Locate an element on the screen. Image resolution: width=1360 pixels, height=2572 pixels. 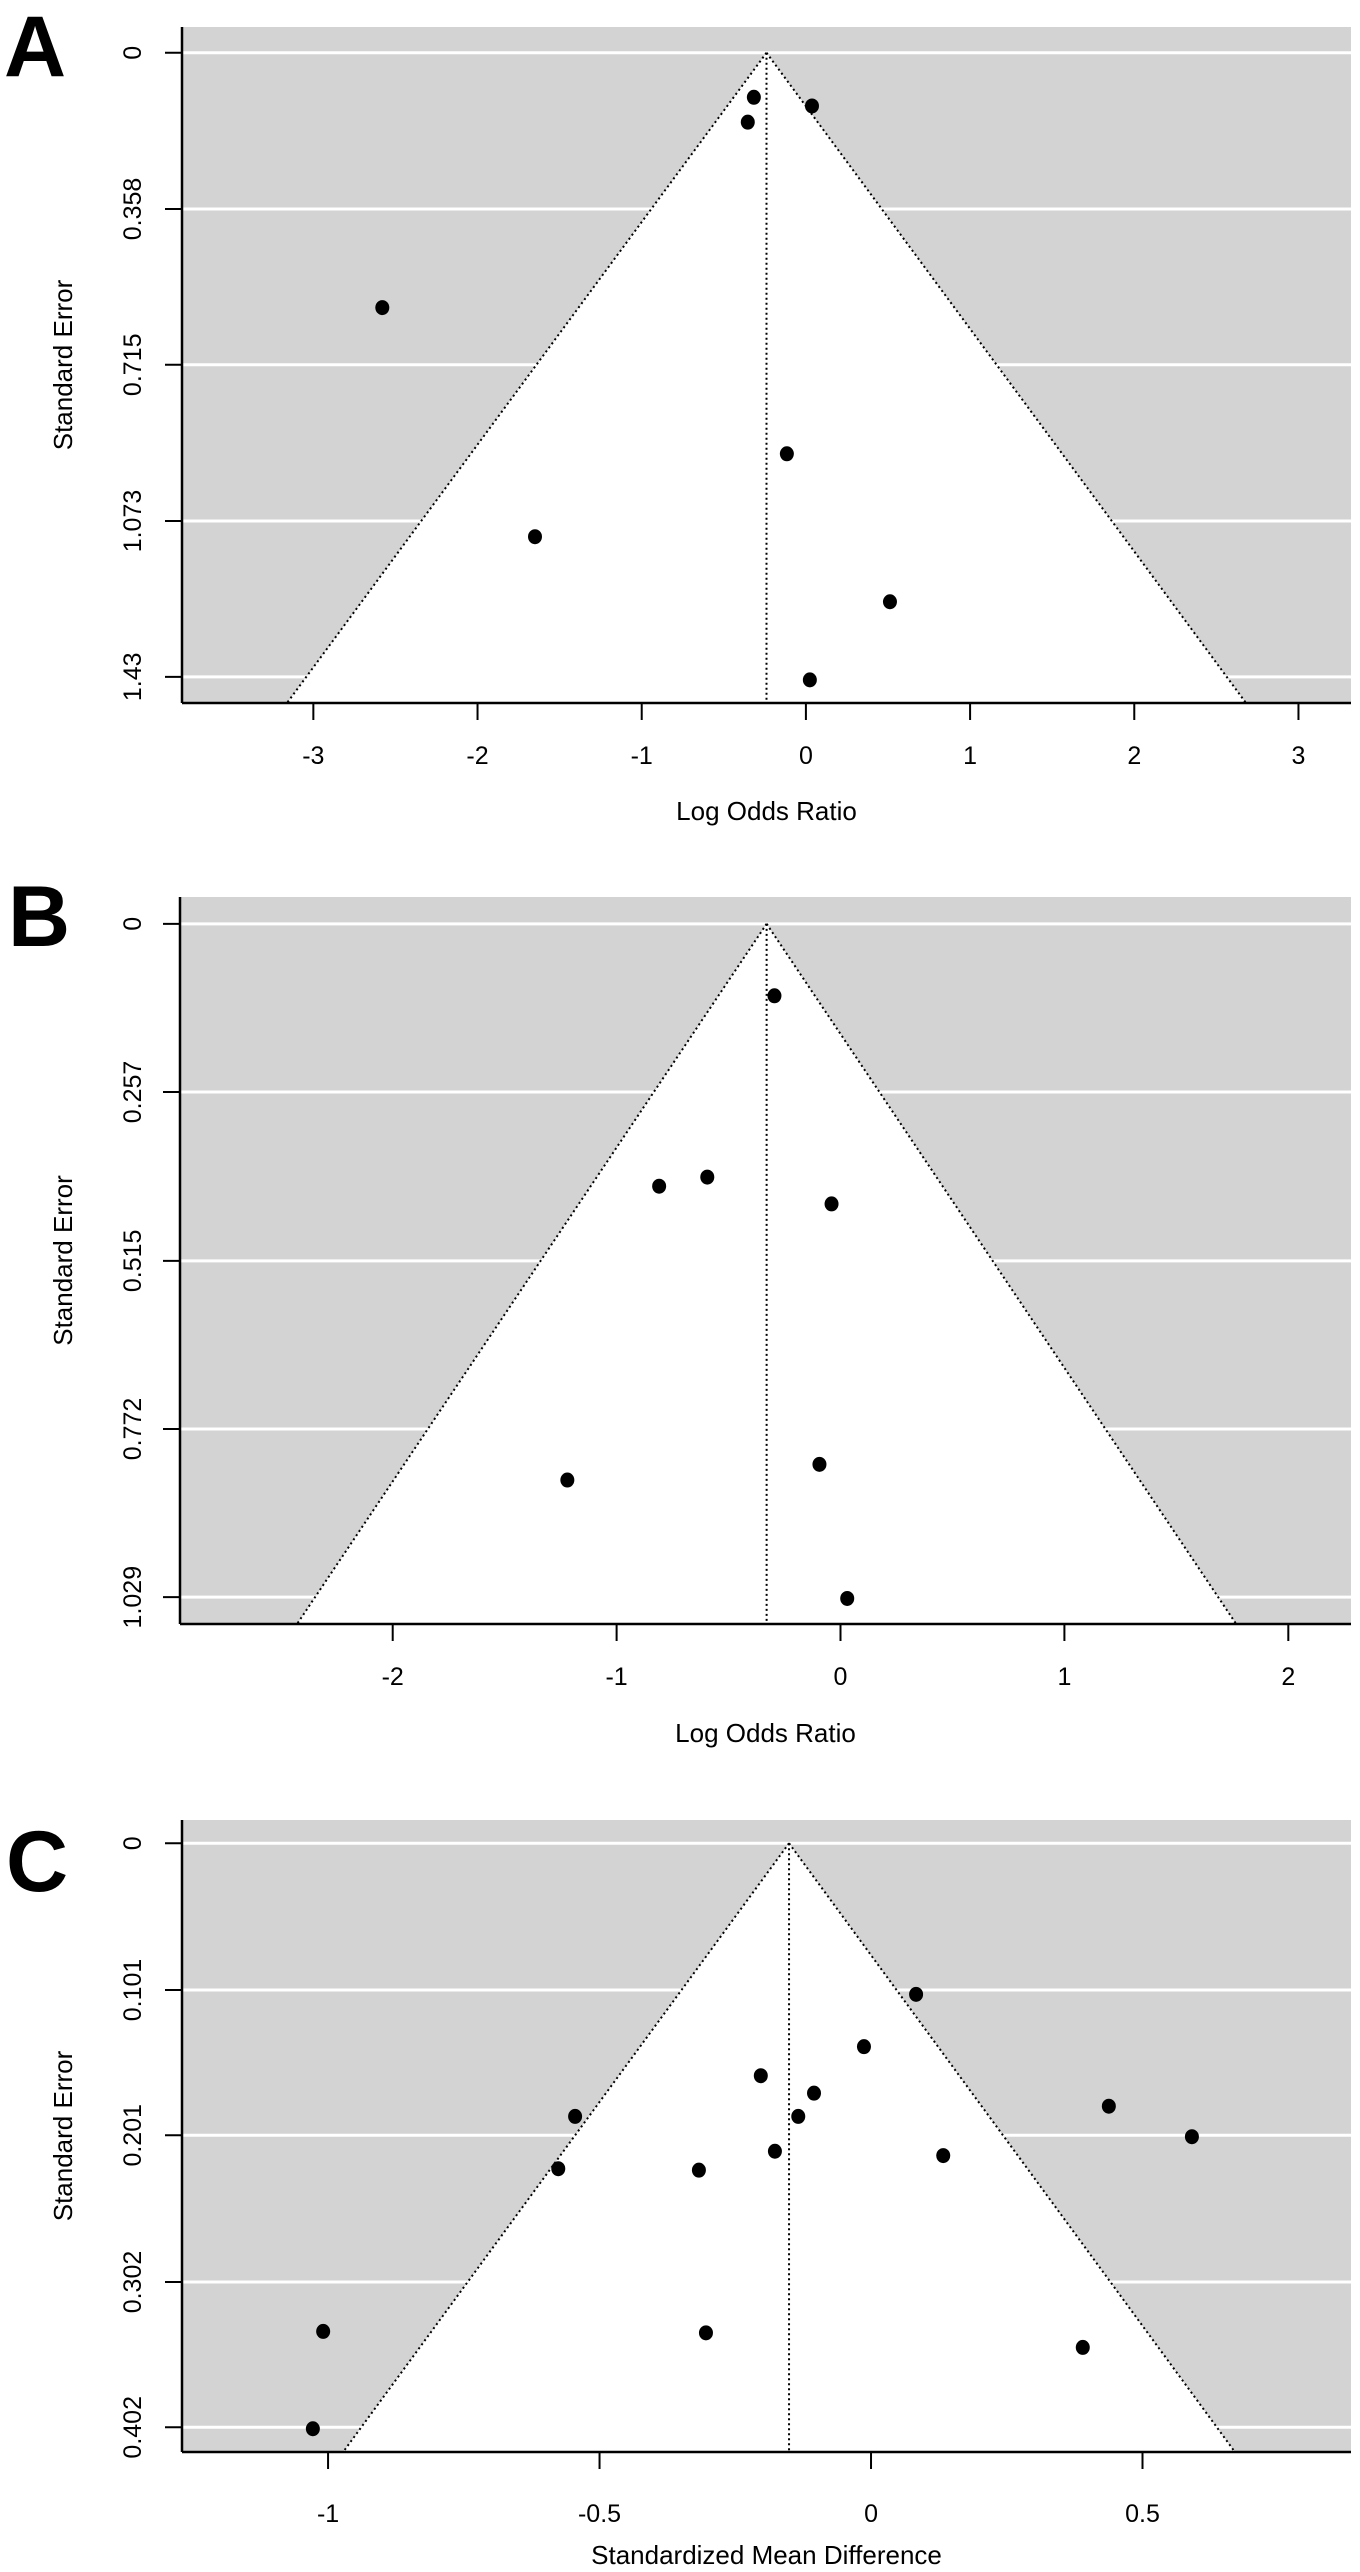
panel-letter-a: A is located at coordinates (35, 47).